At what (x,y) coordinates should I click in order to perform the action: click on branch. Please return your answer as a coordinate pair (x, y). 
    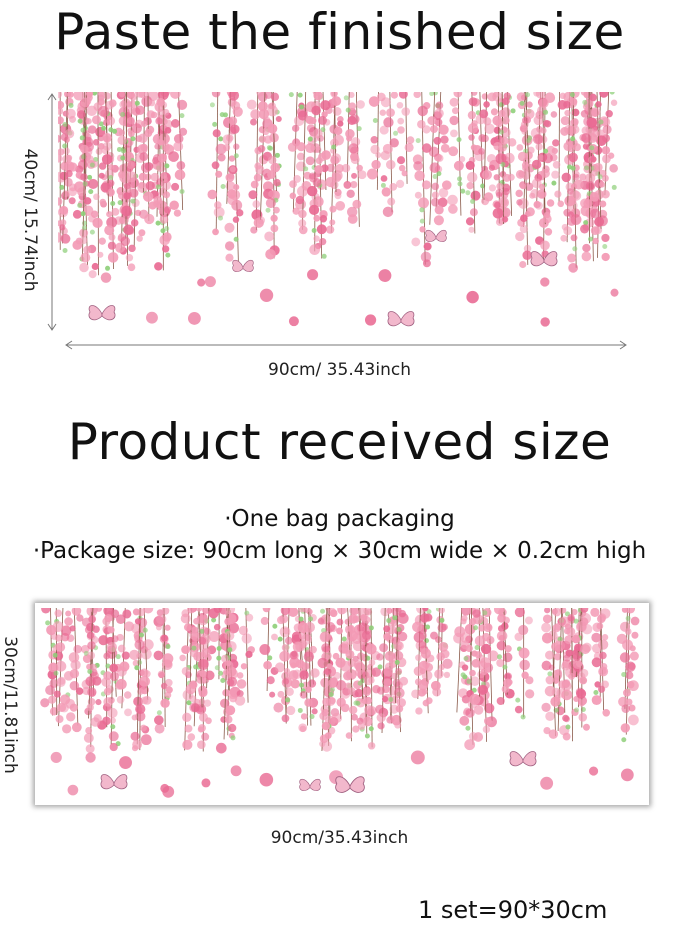
    Looking at the image, I should click on (164, 668).